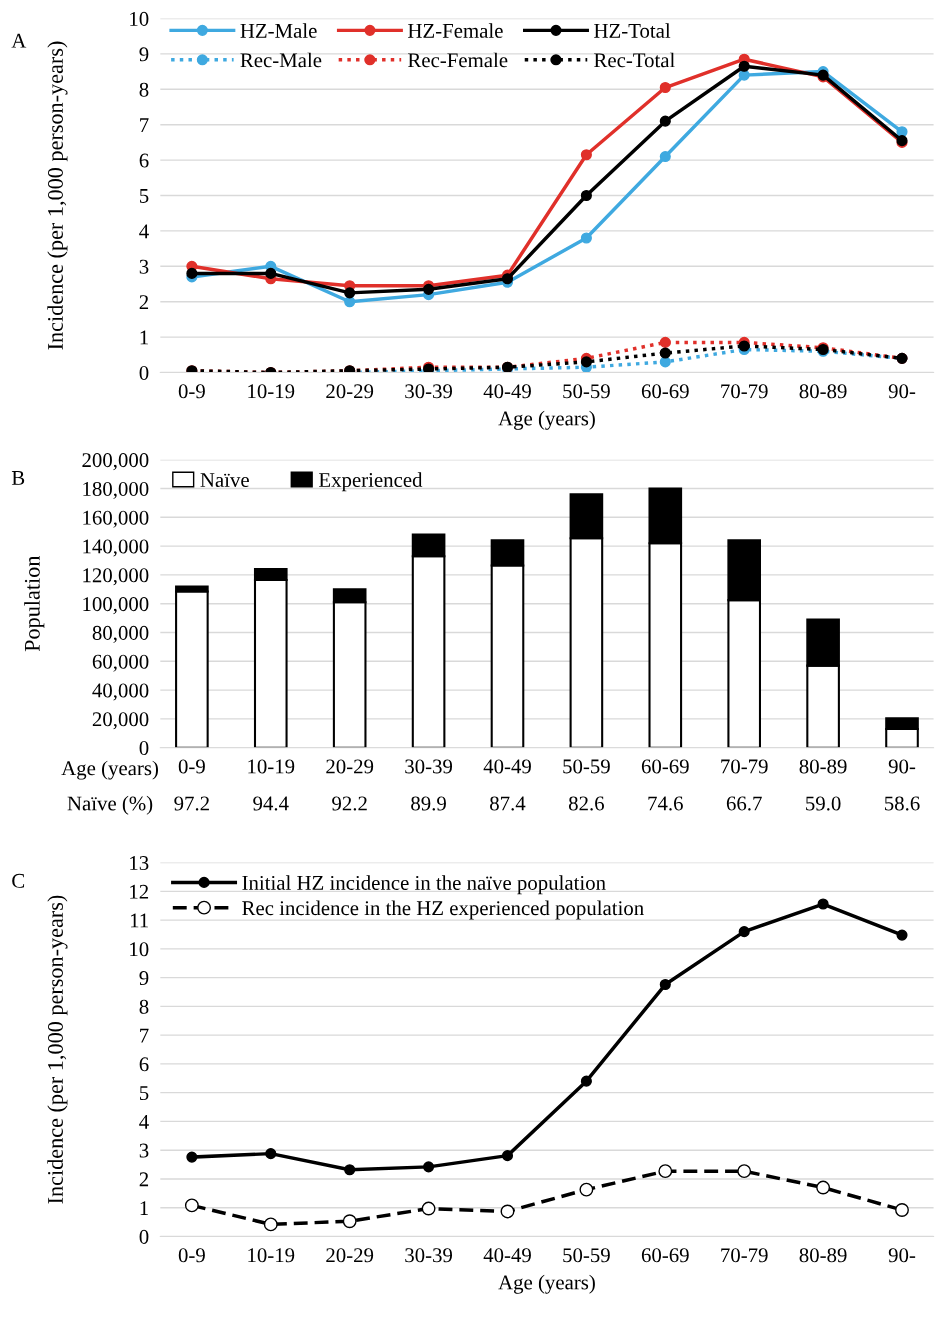  I want to click on text: B, so click(18, 478).